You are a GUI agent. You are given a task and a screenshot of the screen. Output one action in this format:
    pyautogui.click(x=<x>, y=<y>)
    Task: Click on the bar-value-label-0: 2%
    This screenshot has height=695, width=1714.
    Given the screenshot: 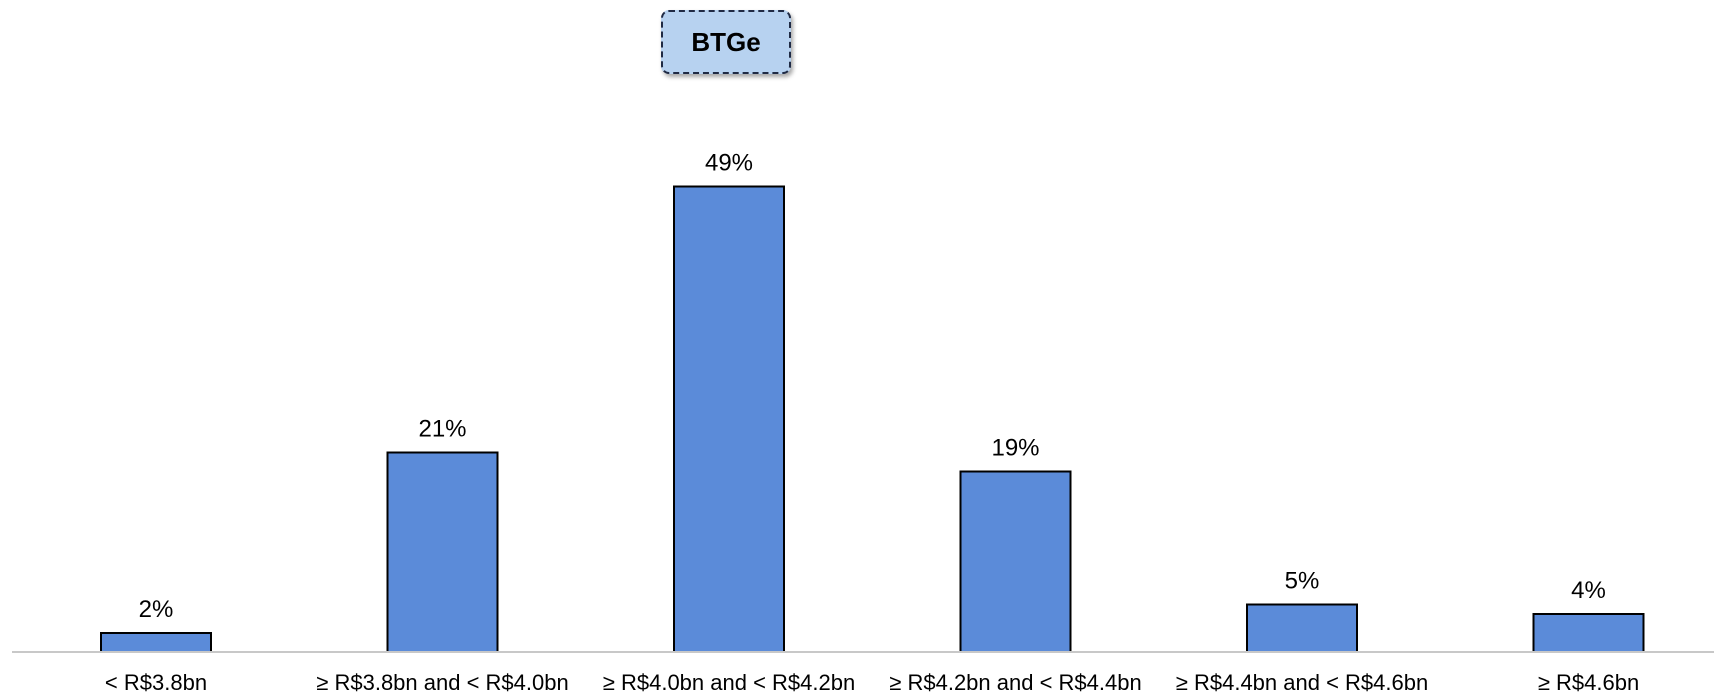 What is the action you would take?
    pyautogui.click(x=156, y=609)
    